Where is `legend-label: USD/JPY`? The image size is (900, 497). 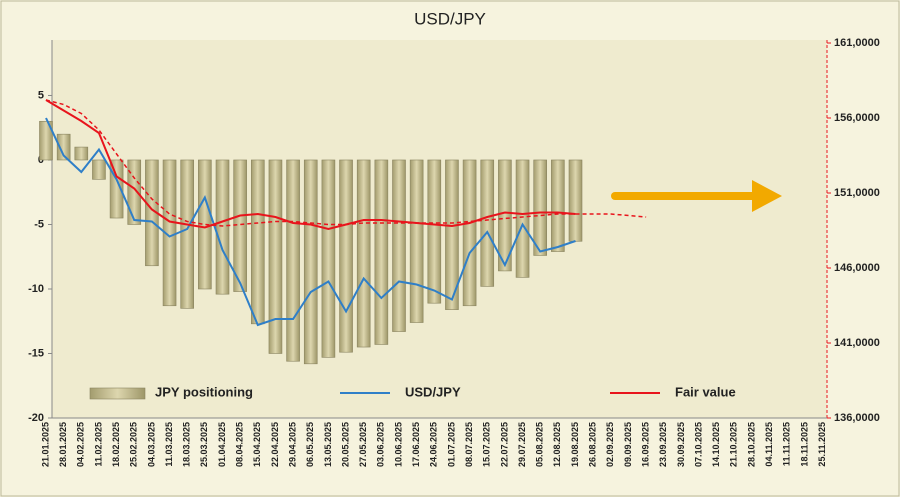
legend-label: USD/JPY is located at coordinates (433, 391).